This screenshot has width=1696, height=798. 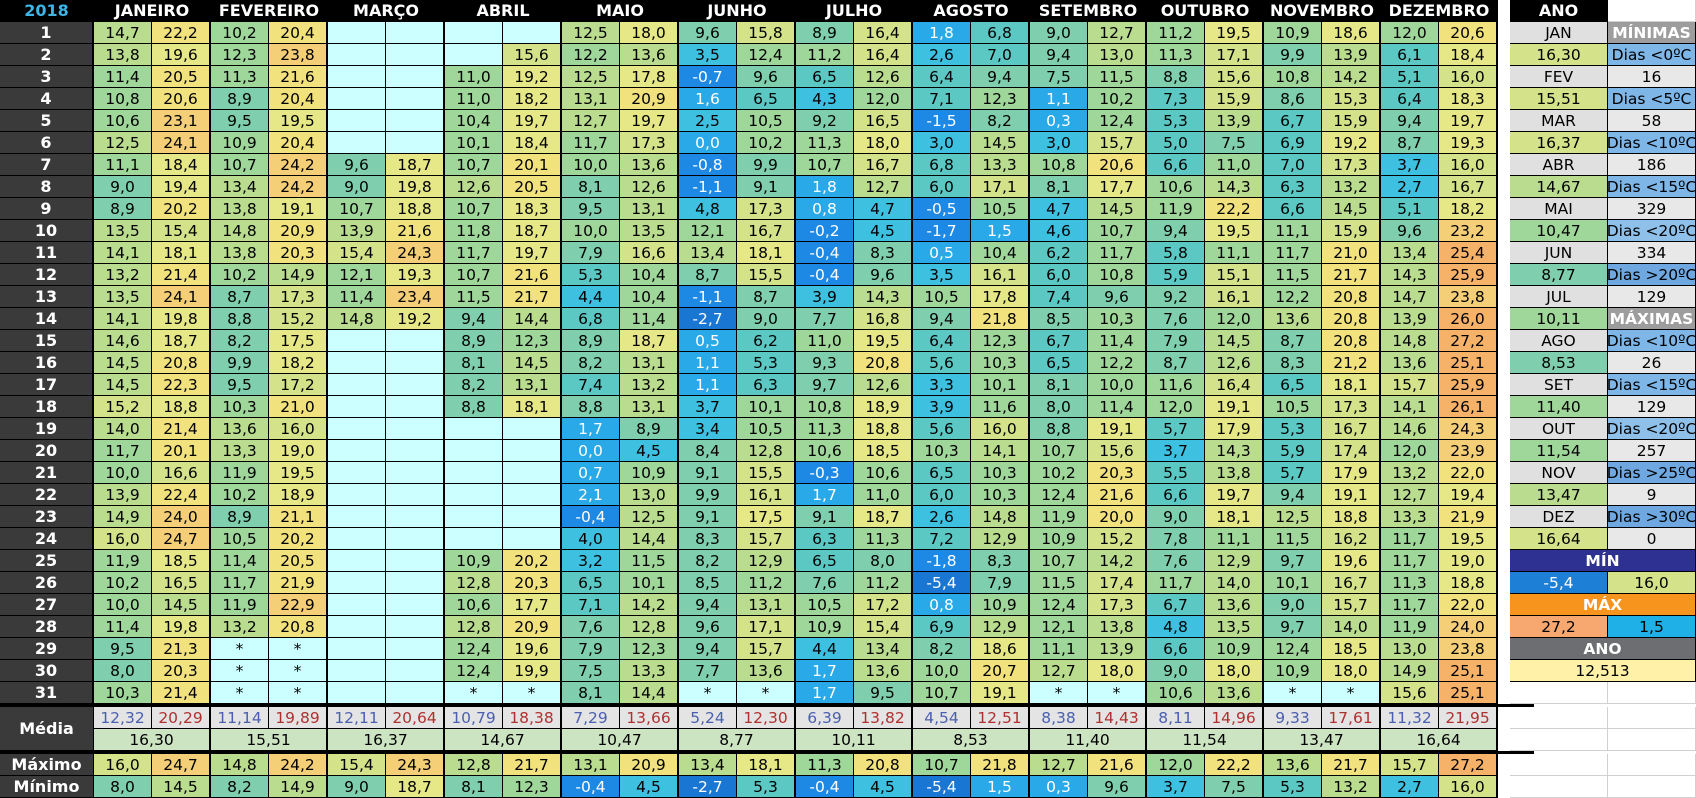 I want to click on temp-cell: 20,6, so click(x=181, y=99).